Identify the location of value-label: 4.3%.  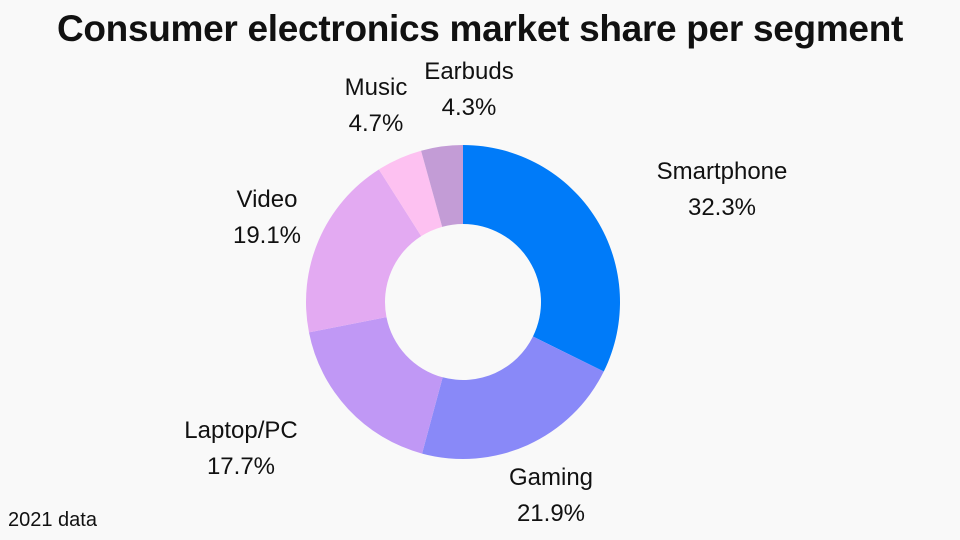
(469, 107).